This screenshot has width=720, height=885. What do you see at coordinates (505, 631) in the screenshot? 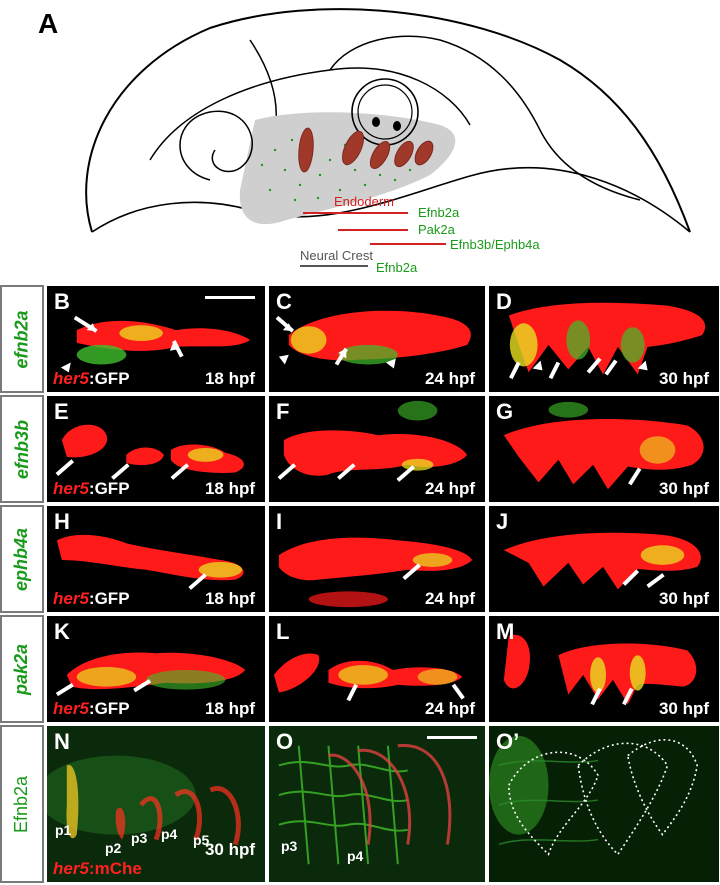
I see `panel-letter: M` at bounding box center [505, 631].